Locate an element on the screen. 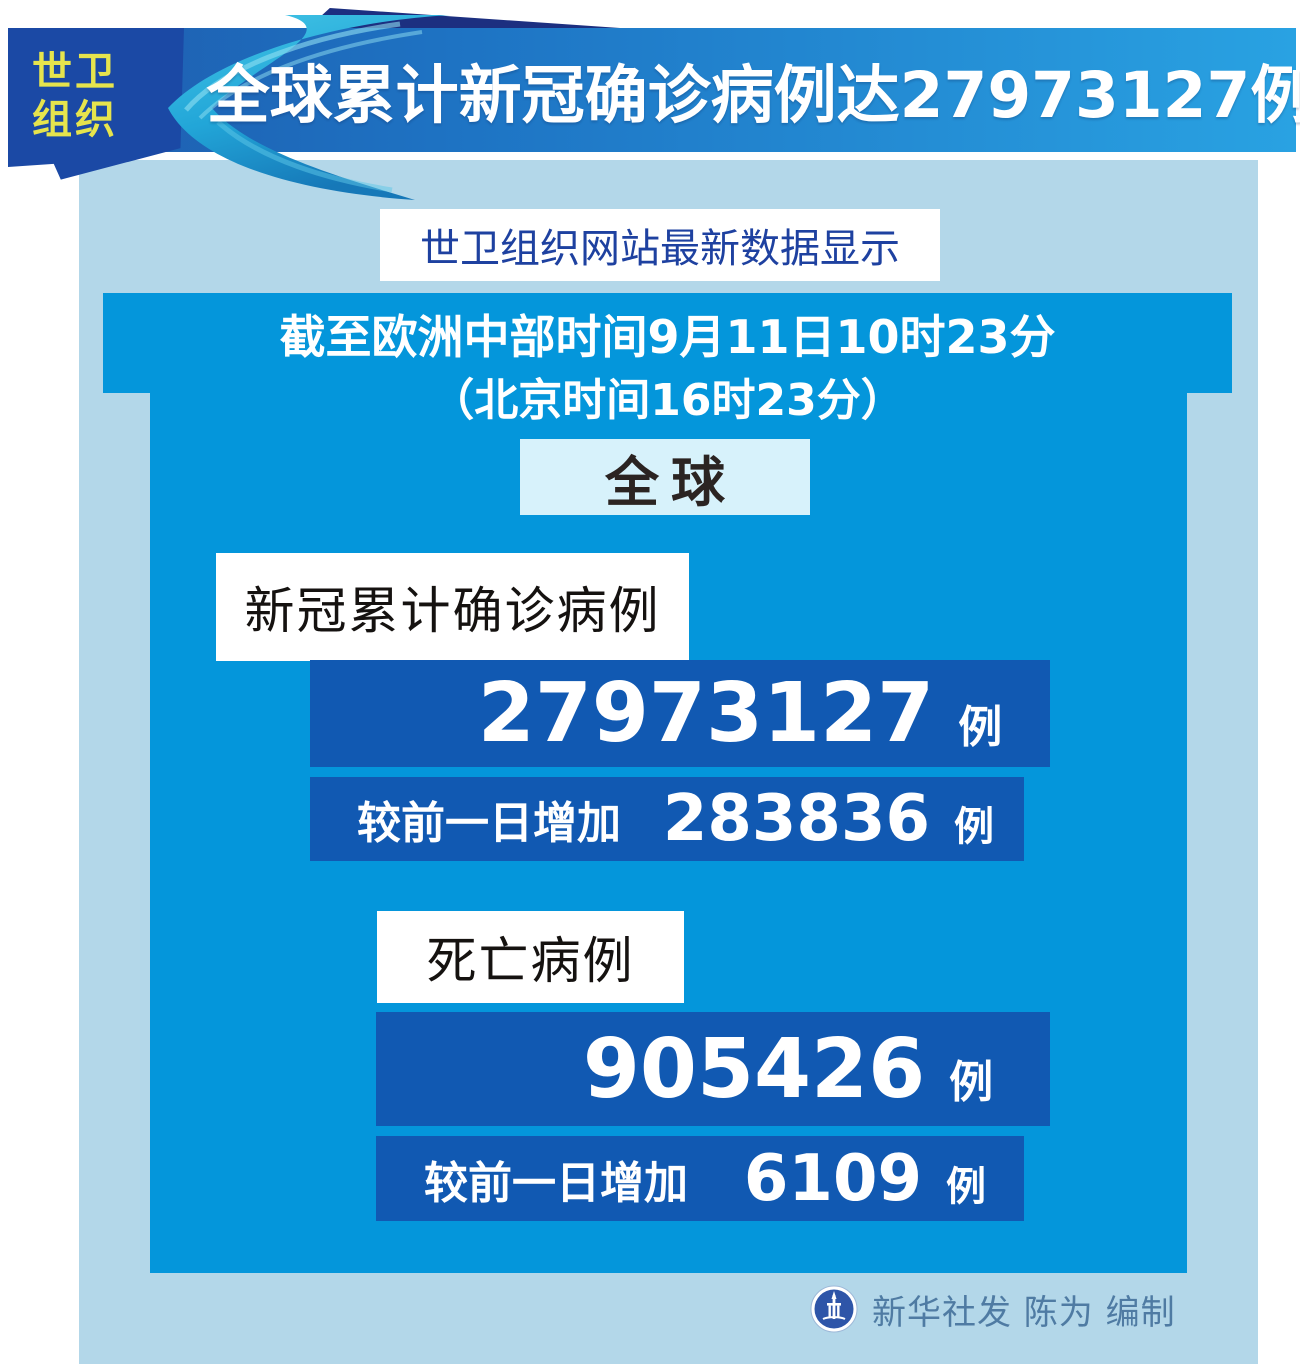  date-banner is located at coordinates (667, 343).